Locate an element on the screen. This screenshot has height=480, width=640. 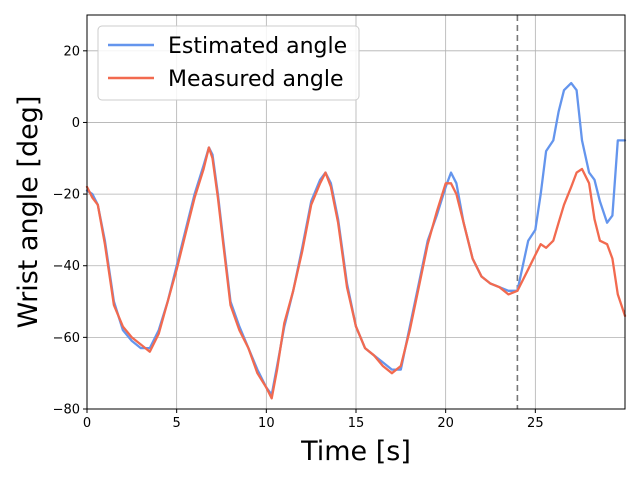
x-tick-label: 25 is located at coordinates (535, 423).